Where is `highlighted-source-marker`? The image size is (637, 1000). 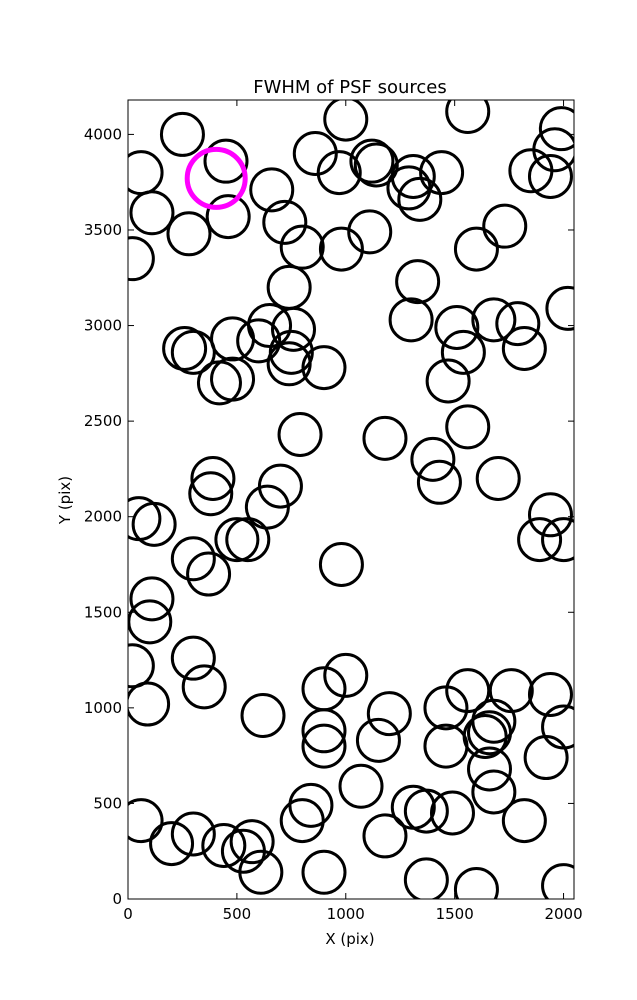
highlighted-source-marker is located at coordinates (216, 178).